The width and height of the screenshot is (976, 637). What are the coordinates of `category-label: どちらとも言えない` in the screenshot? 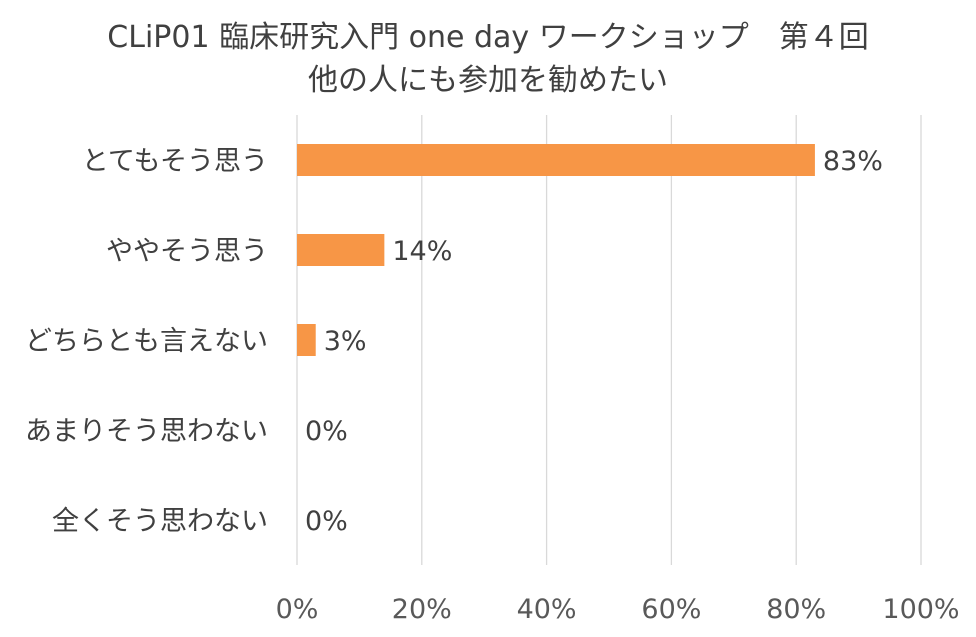 It's located at (146, 341).